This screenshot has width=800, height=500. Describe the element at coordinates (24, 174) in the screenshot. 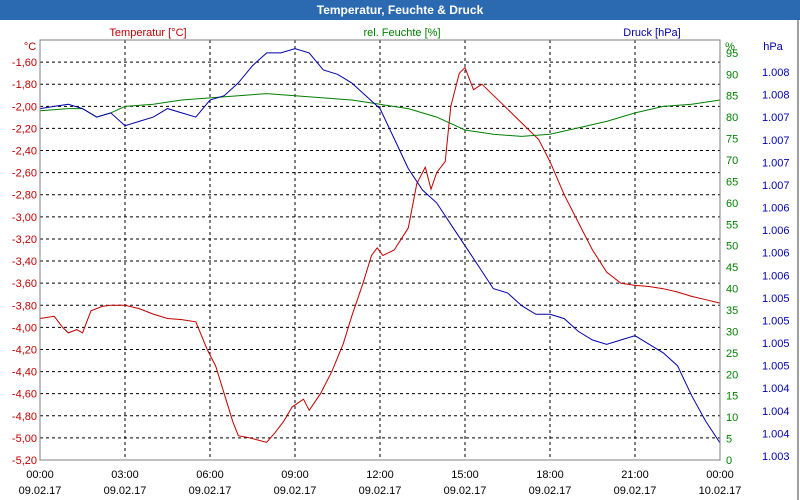

I see `left-tick-label: -2,60` at that location.